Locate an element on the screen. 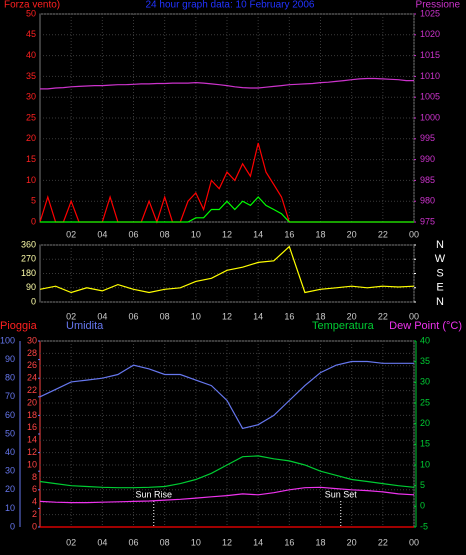 This screenshot has width=466, height=555. y-tick-label: 1000 is located at coordinates (430, 117).